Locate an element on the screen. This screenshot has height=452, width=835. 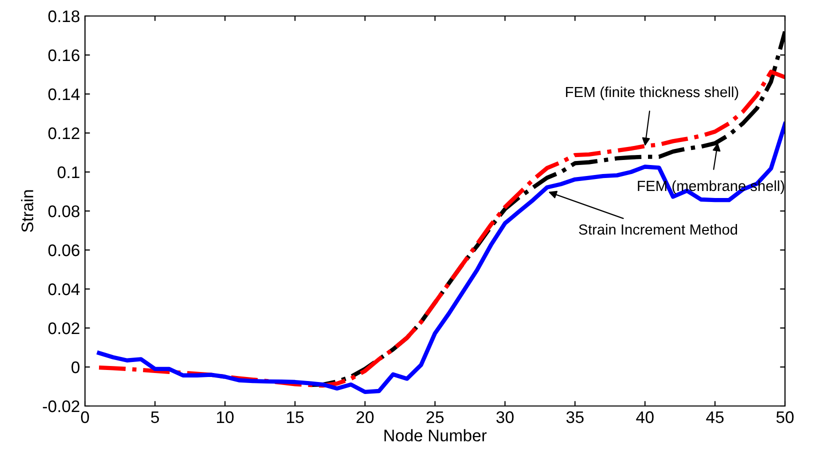
x-tick-label: 45 is located at coordinates (715, 417).